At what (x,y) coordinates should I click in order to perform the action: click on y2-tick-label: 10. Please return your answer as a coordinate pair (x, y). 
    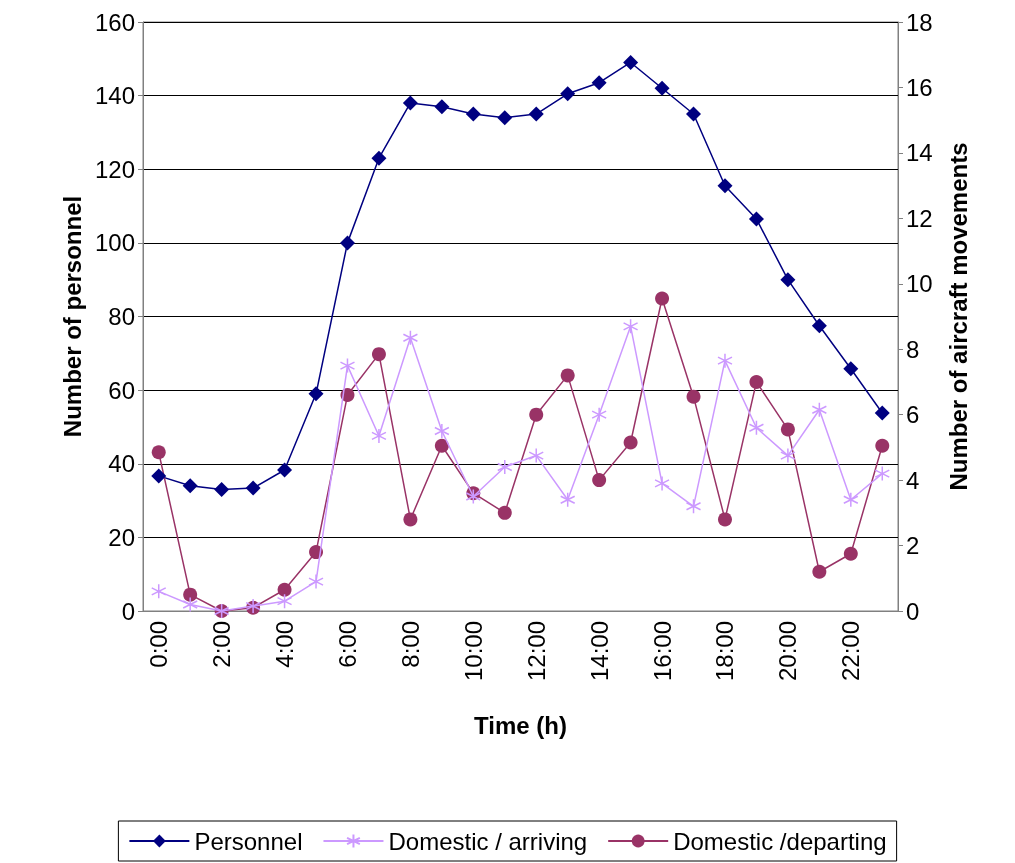
    Looking at the image, I should click on (919, 284).